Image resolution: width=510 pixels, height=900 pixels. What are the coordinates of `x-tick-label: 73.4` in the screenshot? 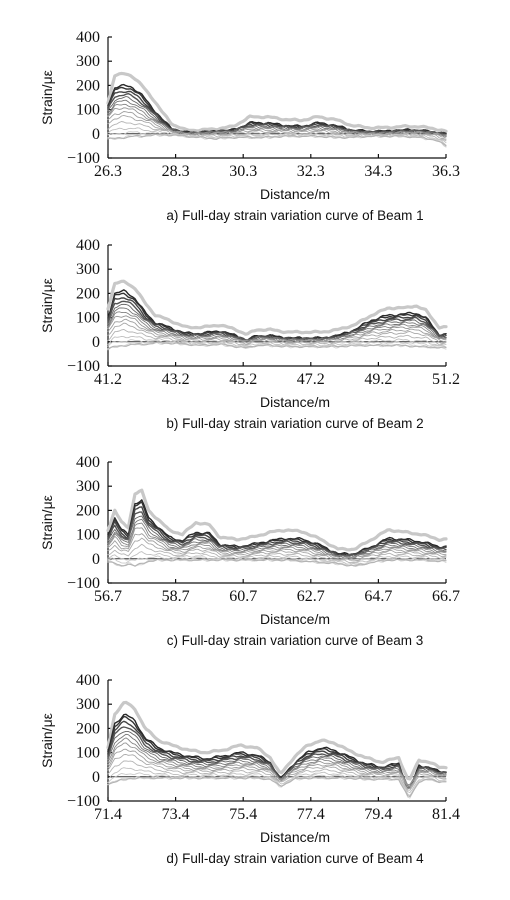 It's located at (176, 814).